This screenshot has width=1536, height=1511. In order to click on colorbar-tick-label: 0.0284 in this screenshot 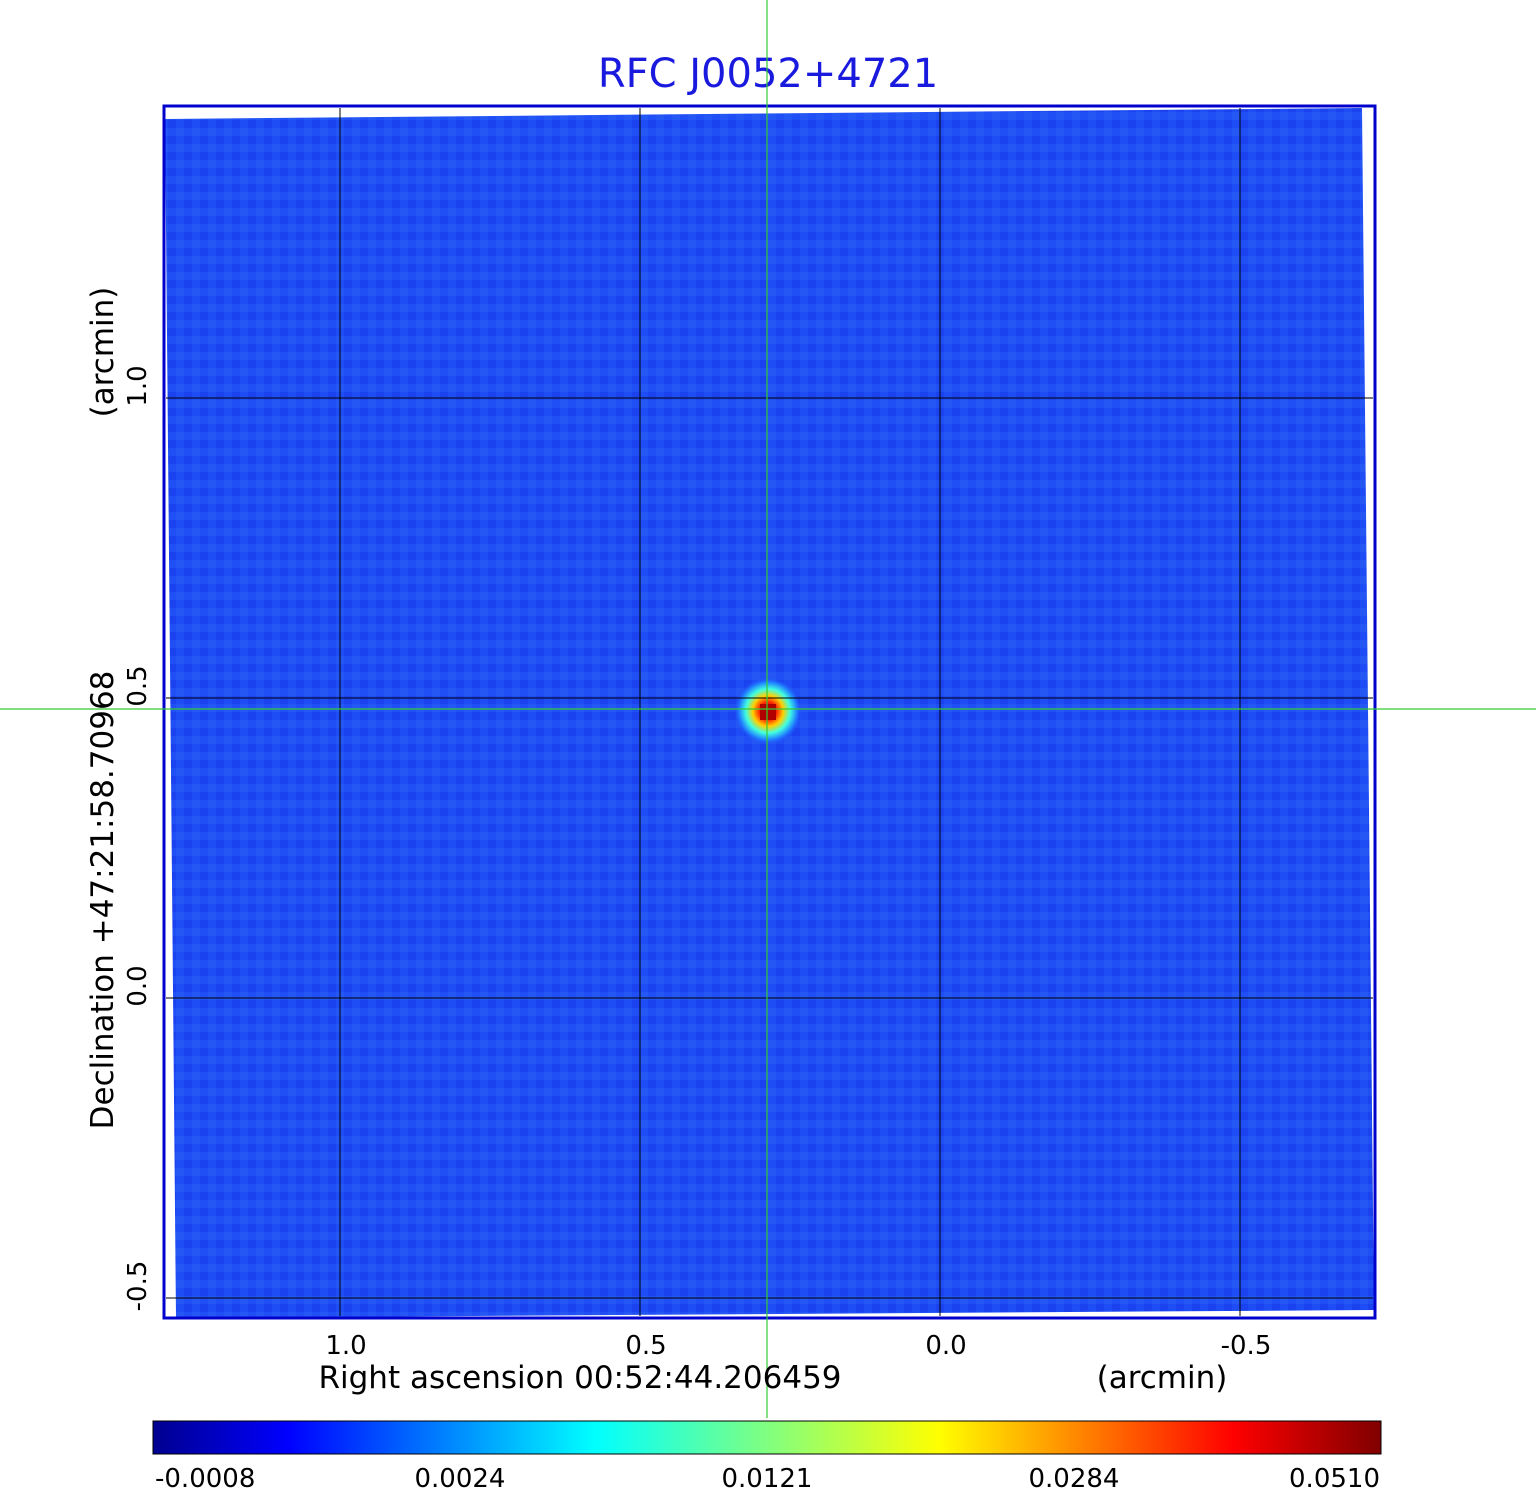, I will do `click(1074, 1479)`.